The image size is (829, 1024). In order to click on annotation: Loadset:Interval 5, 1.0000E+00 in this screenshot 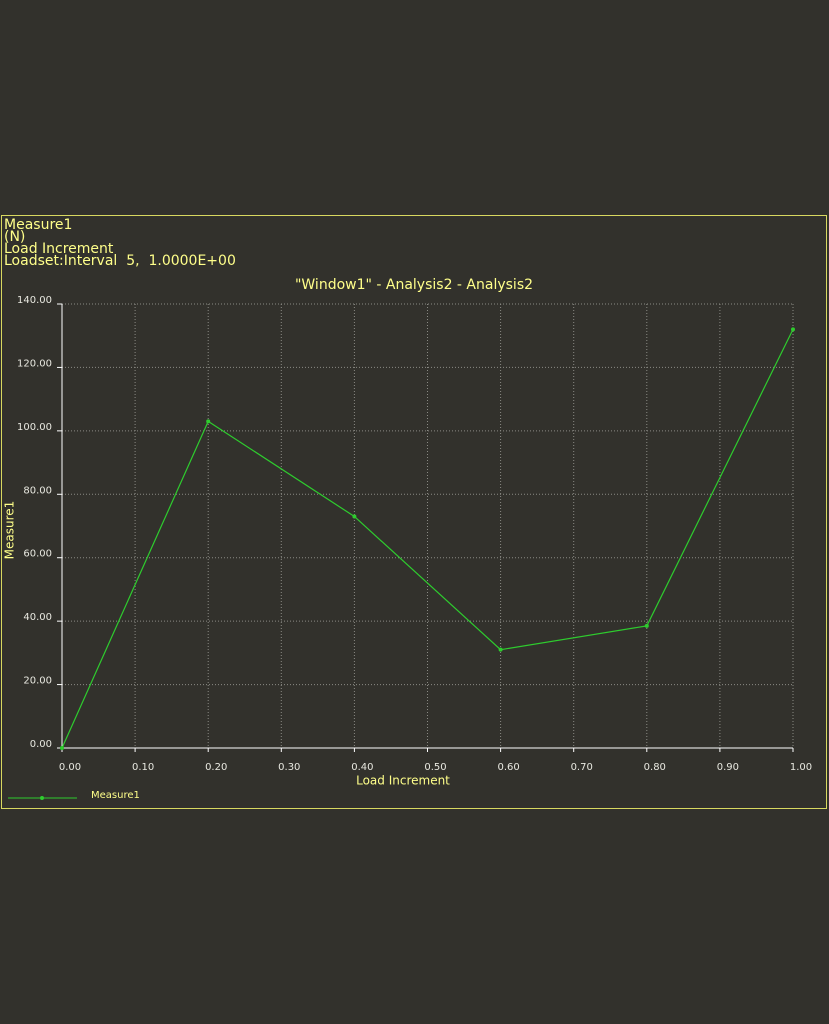, I will do `click(120, 261)`.